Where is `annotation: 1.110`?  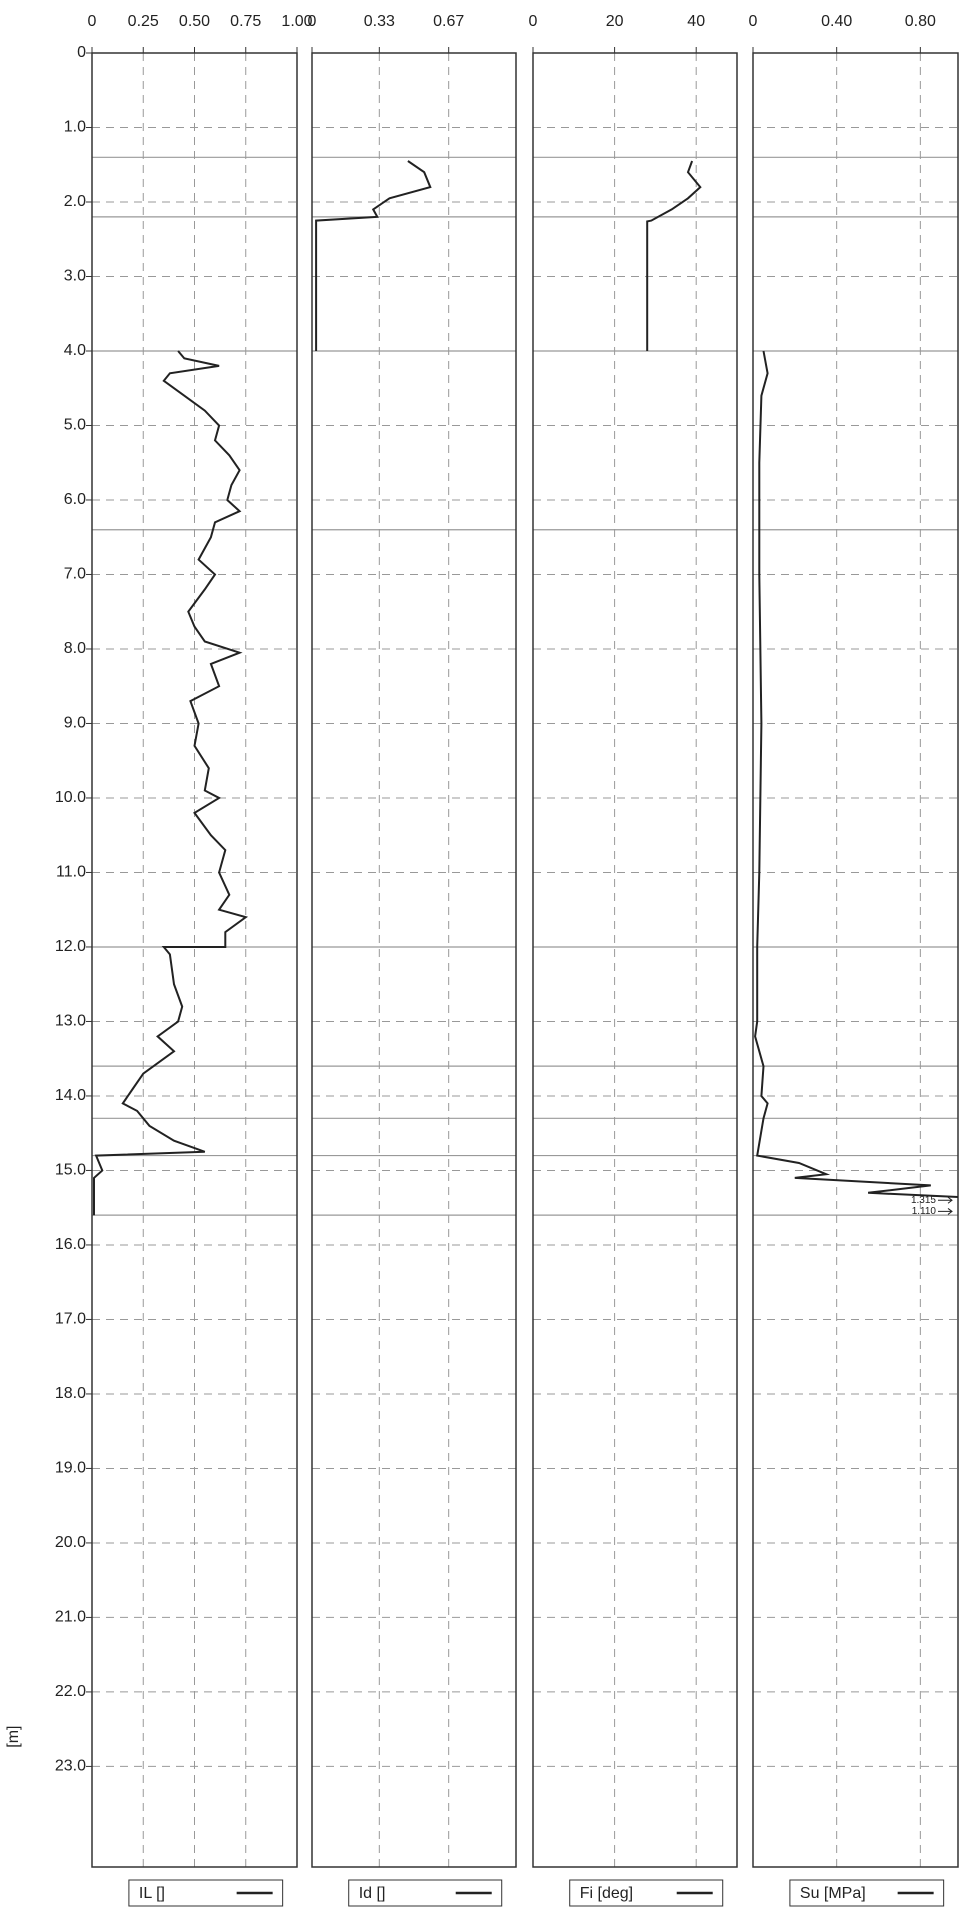
annotation: 1.110 is located at coordinates (924, 1211).